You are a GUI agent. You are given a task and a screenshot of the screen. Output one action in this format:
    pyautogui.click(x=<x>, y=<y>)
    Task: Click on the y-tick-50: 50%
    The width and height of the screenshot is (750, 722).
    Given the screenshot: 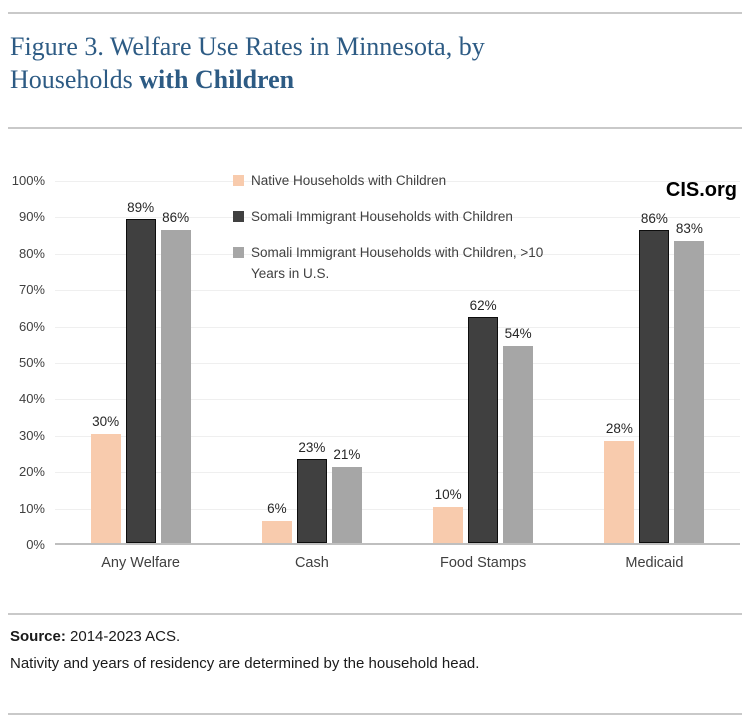 What is the action you would take?
    pyautogui.click(x=31, y=362)
    